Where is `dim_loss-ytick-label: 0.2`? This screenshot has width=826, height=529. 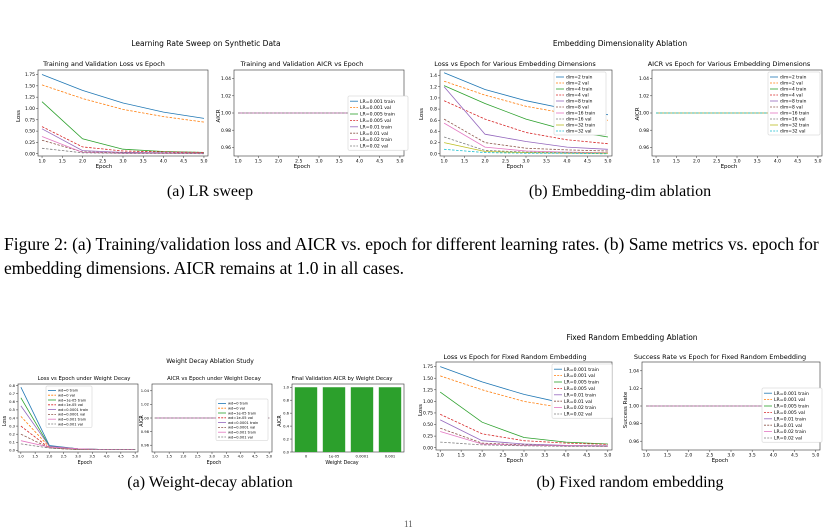
dim_loss-ytick-label: 0.2 is located at coordinates (433, 143).